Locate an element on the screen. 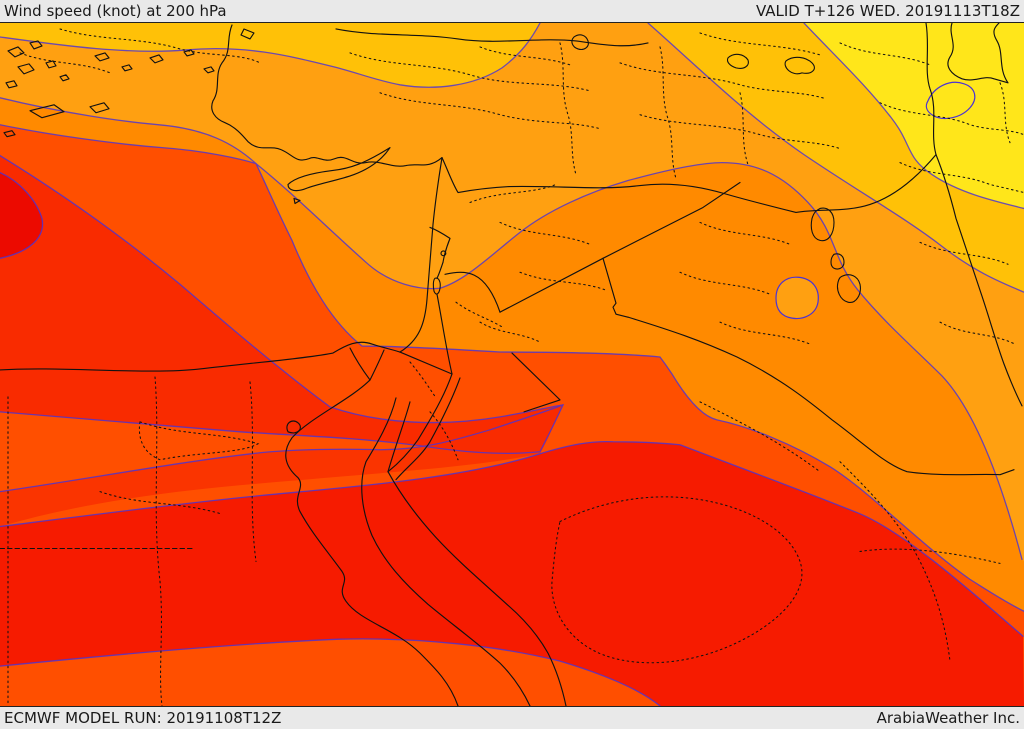 The height and width of the screenshot is (729, 1024). nile-river is located at coordinates (372, 542).